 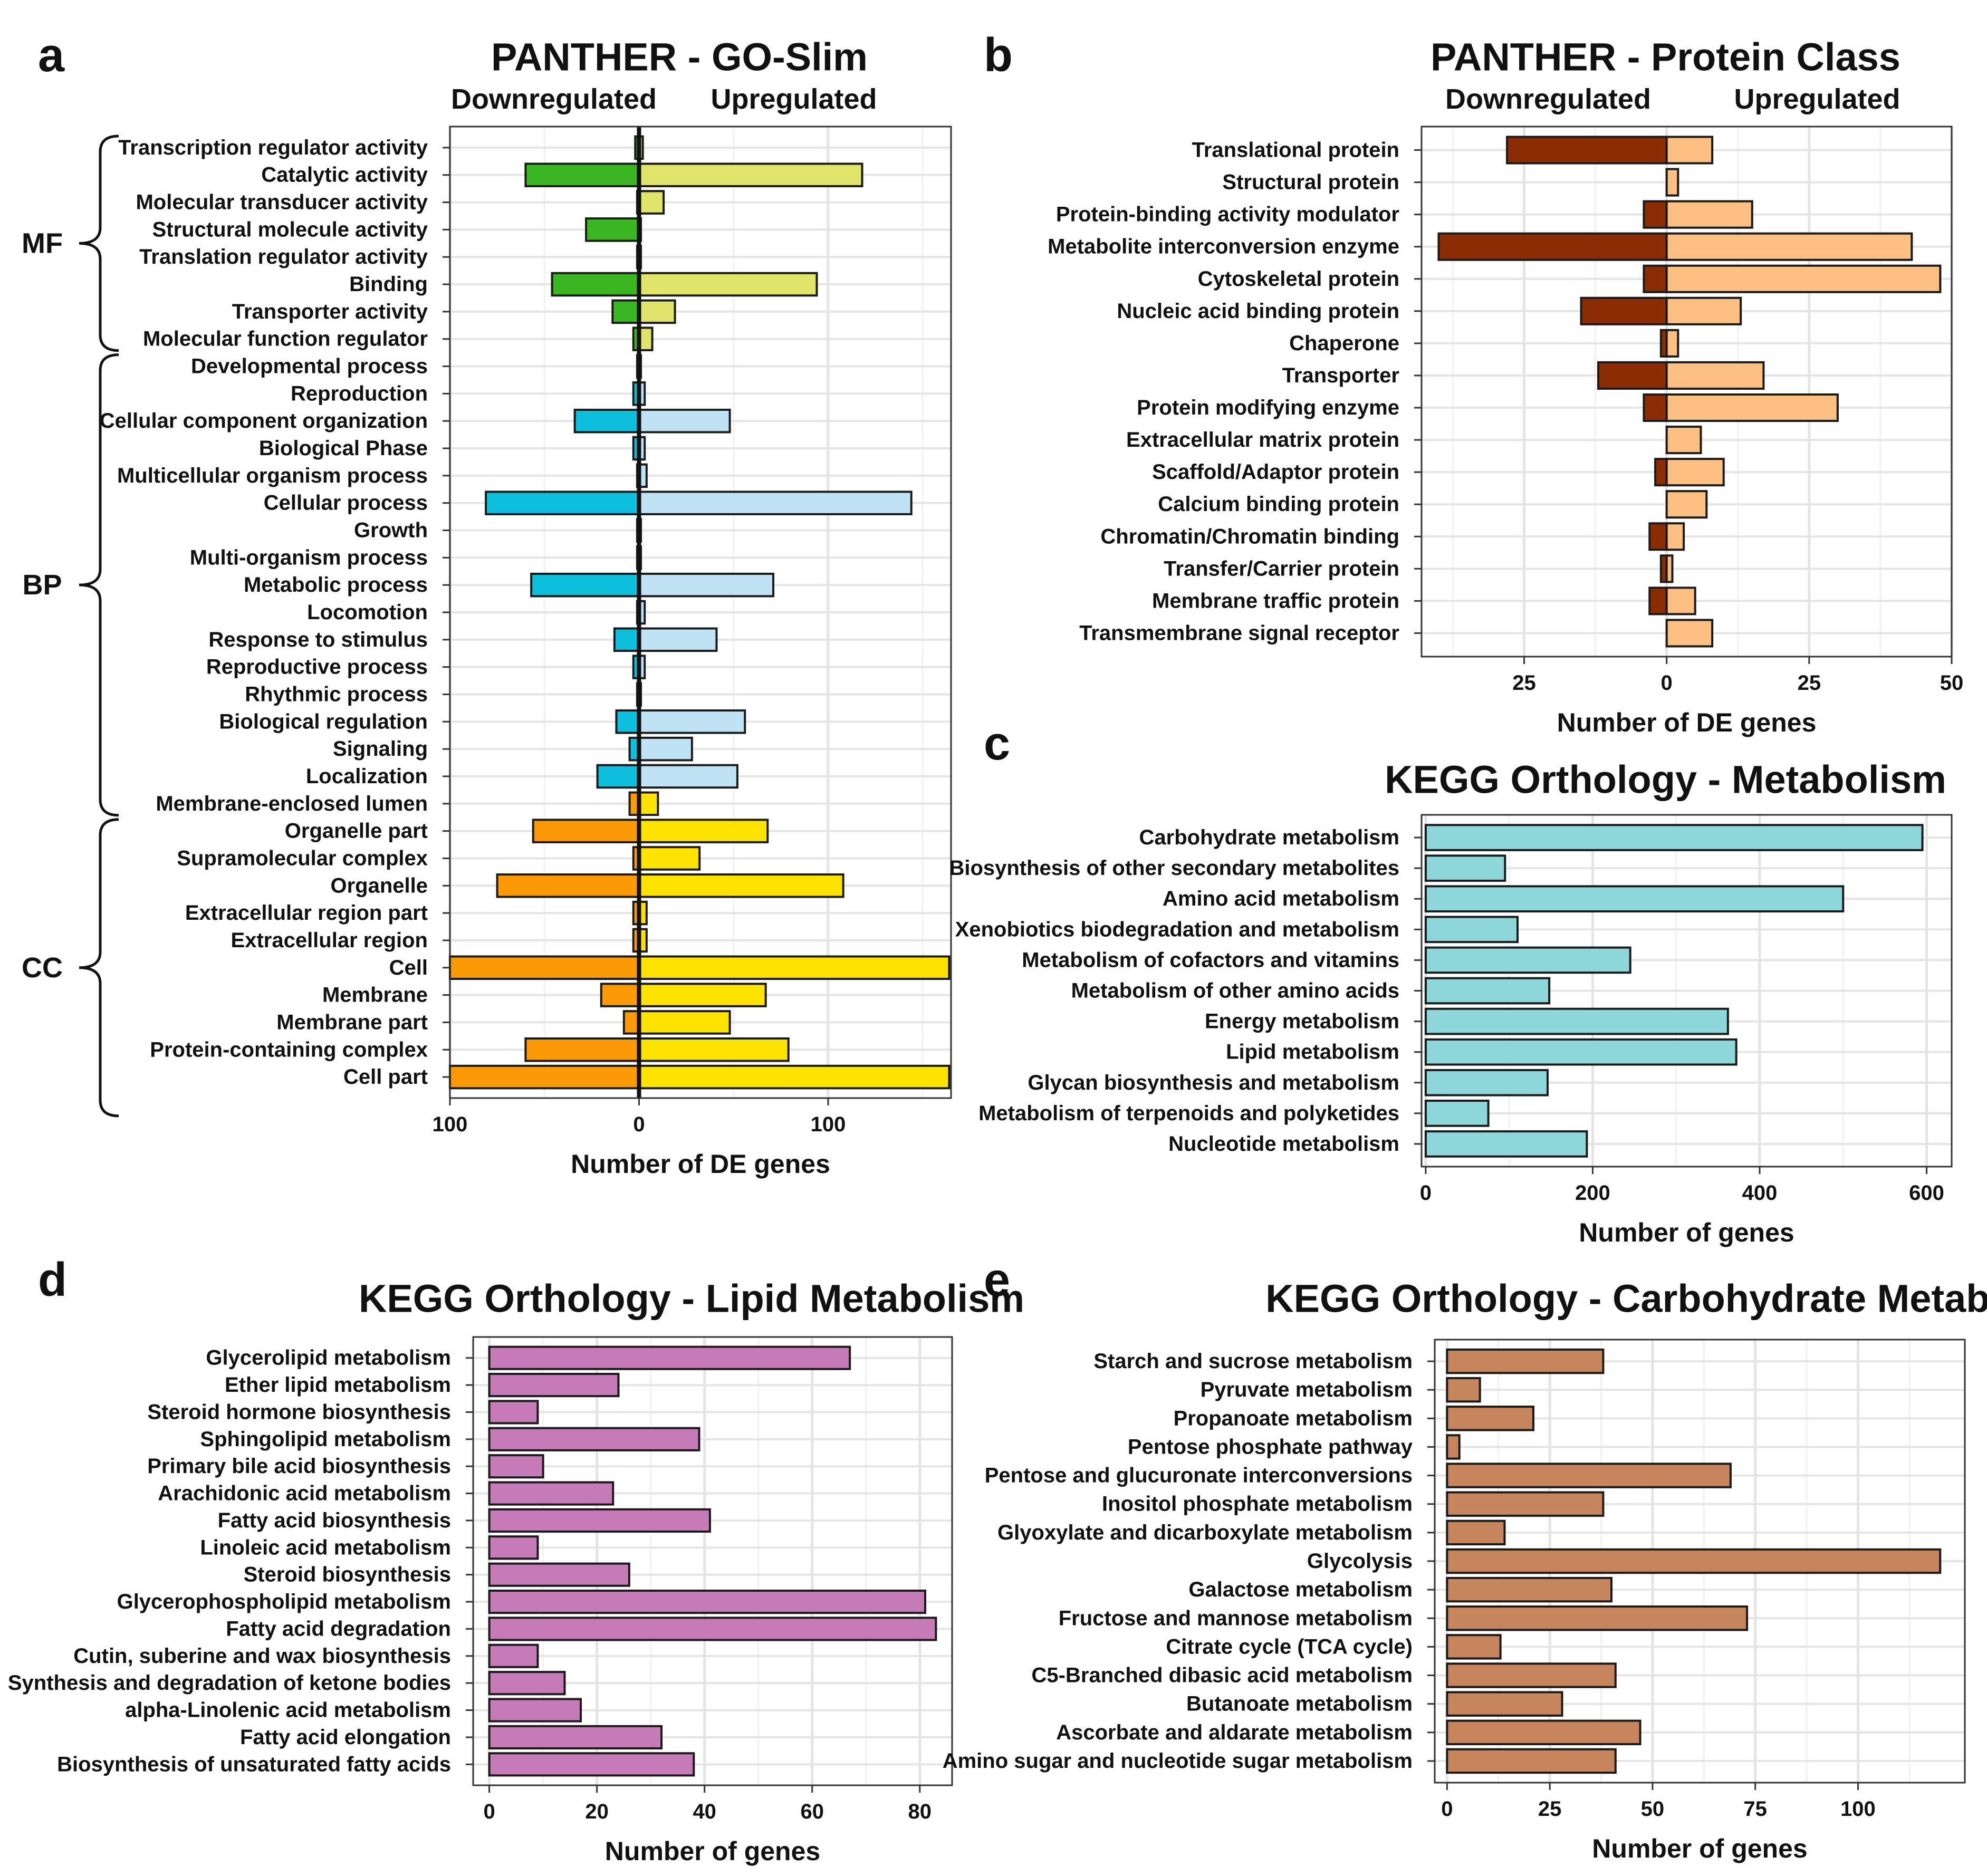 I want to click on x-tick-label-b: 25, so click(x=1810, y=683).